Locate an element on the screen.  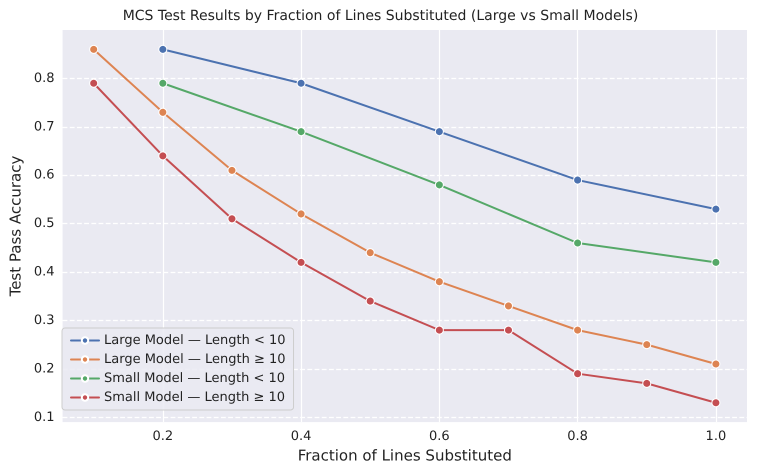
legend-label: Small Model — Length ≥ 10 is located at coordinates (195, 397).